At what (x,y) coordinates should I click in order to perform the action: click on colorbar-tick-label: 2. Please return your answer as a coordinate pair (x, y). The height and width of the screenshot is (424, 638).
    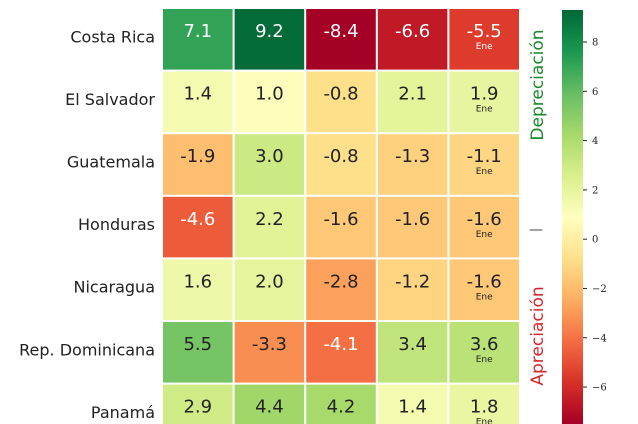
    Looking at the image, I should click on (595, 190).